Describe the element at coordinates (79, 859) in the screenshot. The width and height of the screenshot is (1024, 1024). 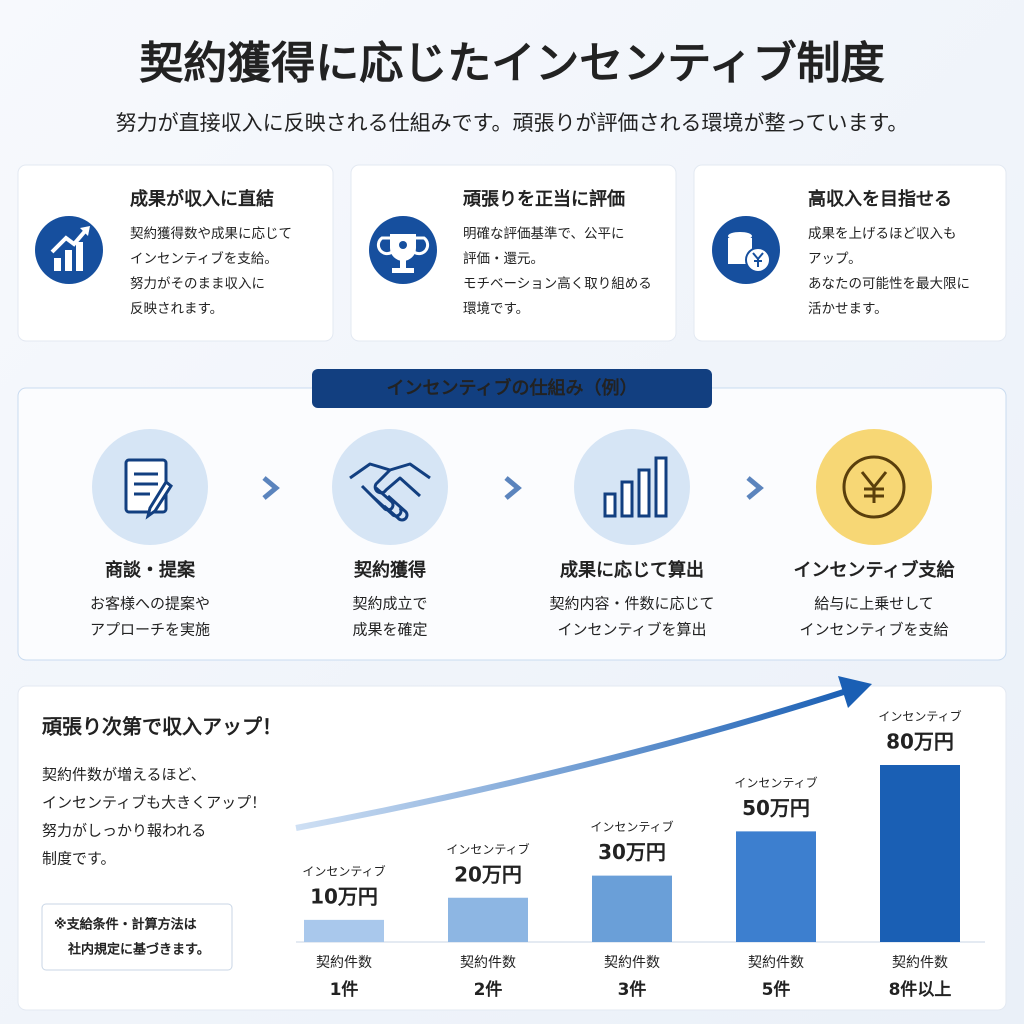
I see `growth-text: 制度です。` at that location.